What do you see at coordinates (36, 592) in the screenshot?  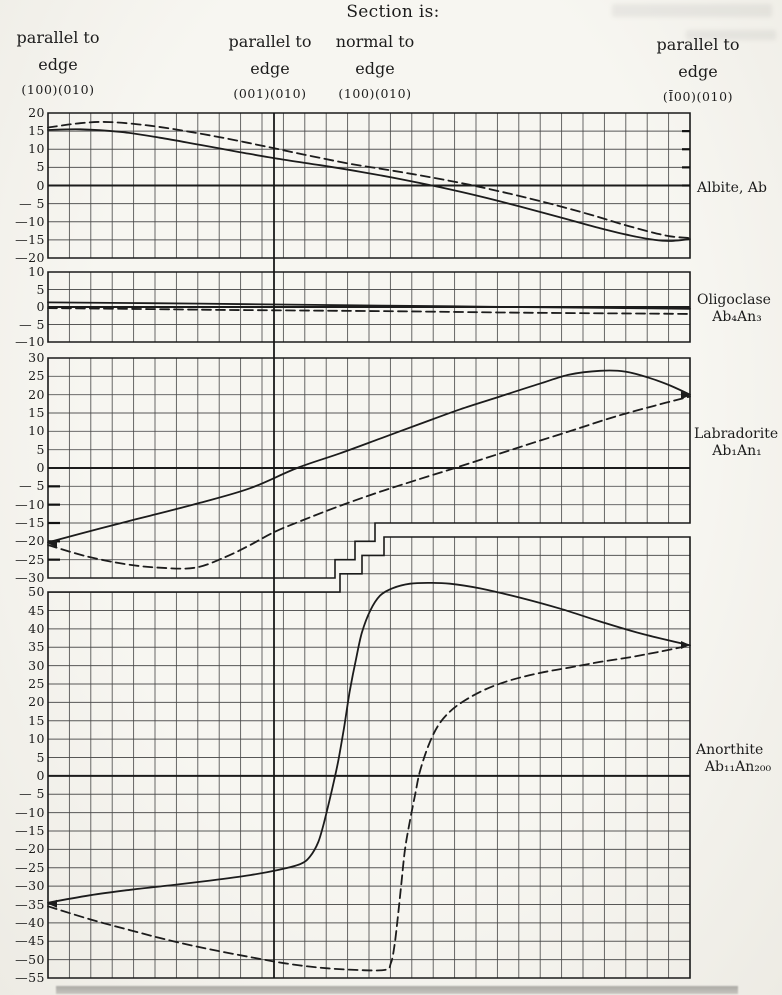 I see `y-tick-label: 50` at bounding box center [36, 592].